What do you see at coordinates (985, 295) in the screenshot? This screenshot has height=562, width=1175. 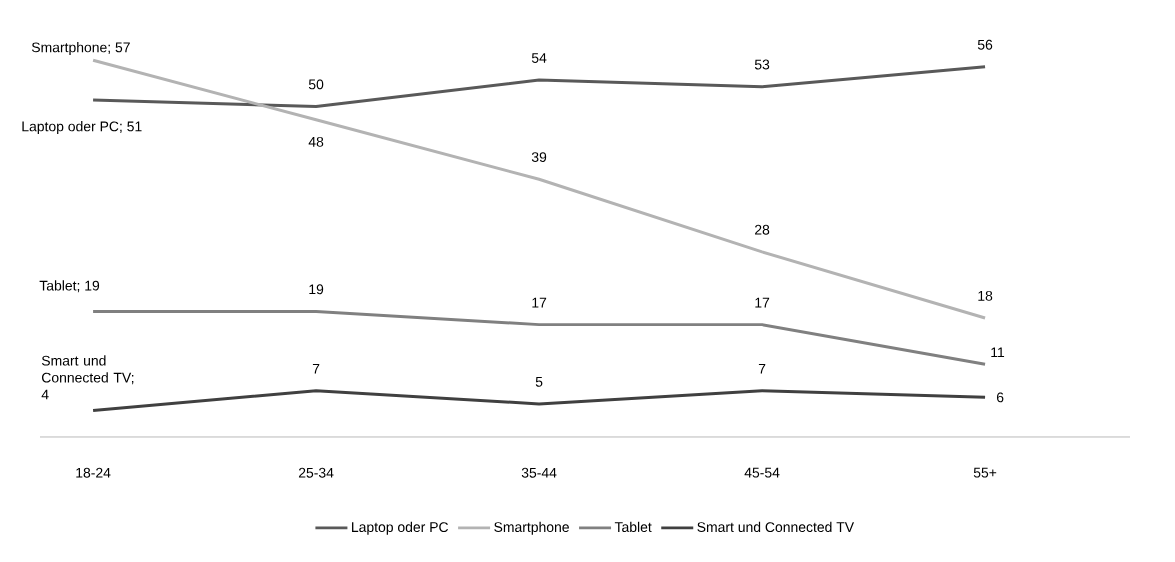 I see `data-label: 18` at bounding box center [985, 295].